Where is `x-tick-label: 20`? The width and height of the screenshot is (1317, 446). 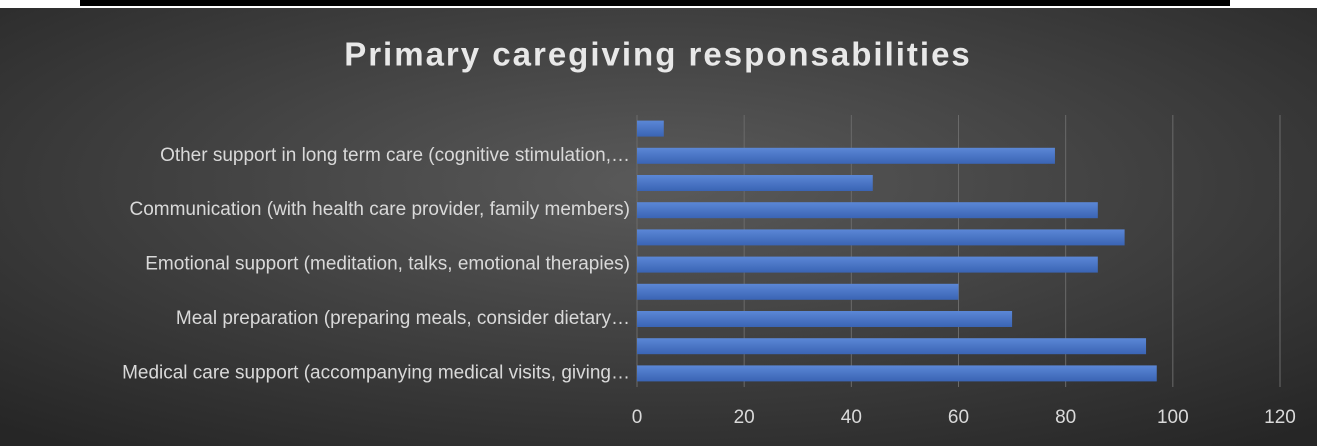
x-tick-label: 20 is located at coordinates (744, 417).